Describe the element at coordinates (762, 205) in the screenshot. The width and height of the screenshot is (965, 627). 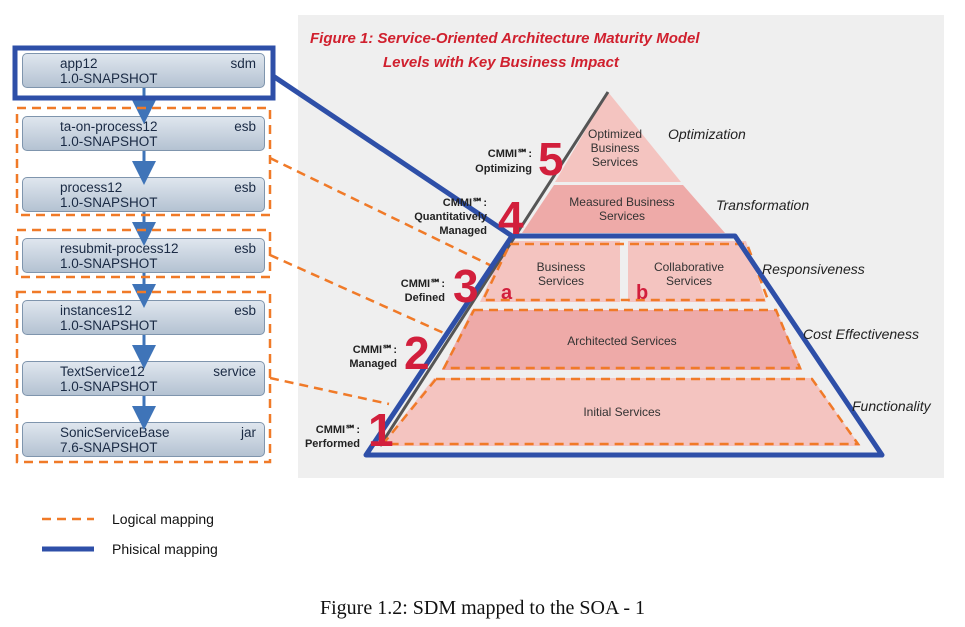
I see `impact-label: Transformation` at that location.